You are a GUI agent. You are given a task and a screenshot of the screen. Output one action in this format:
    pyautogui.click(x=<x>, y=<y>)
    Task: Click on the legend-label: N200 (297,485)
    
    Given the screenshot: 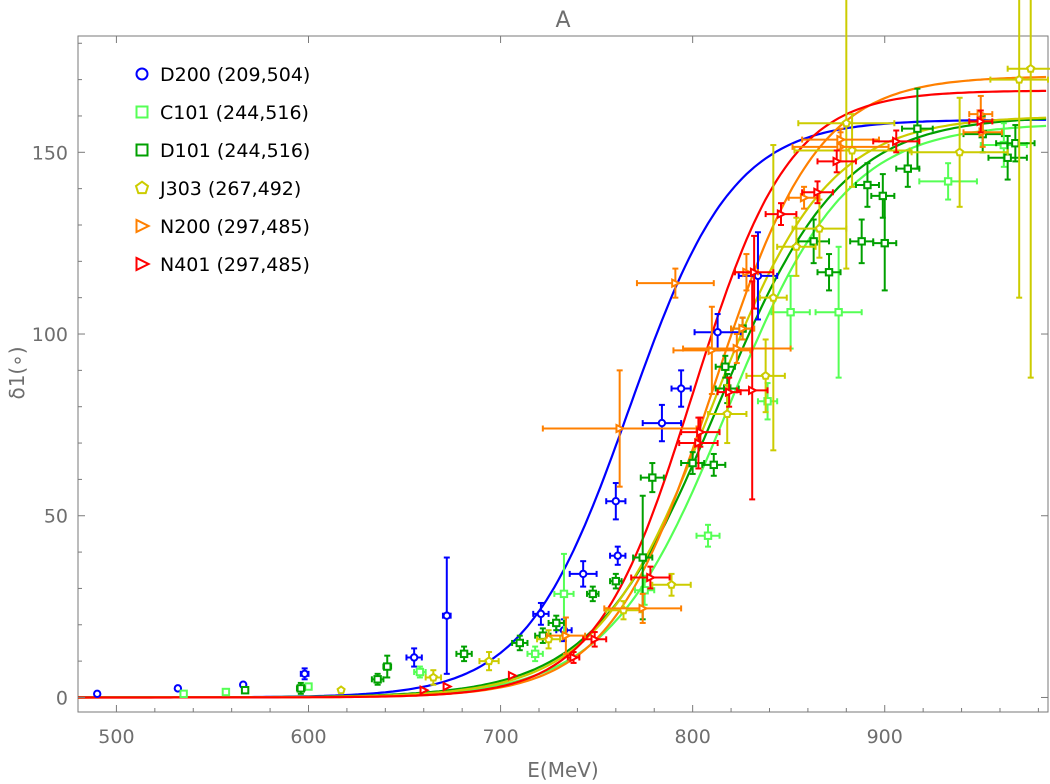 What is the action you would take?
    pyautogui.click(x=235, y=227)
    